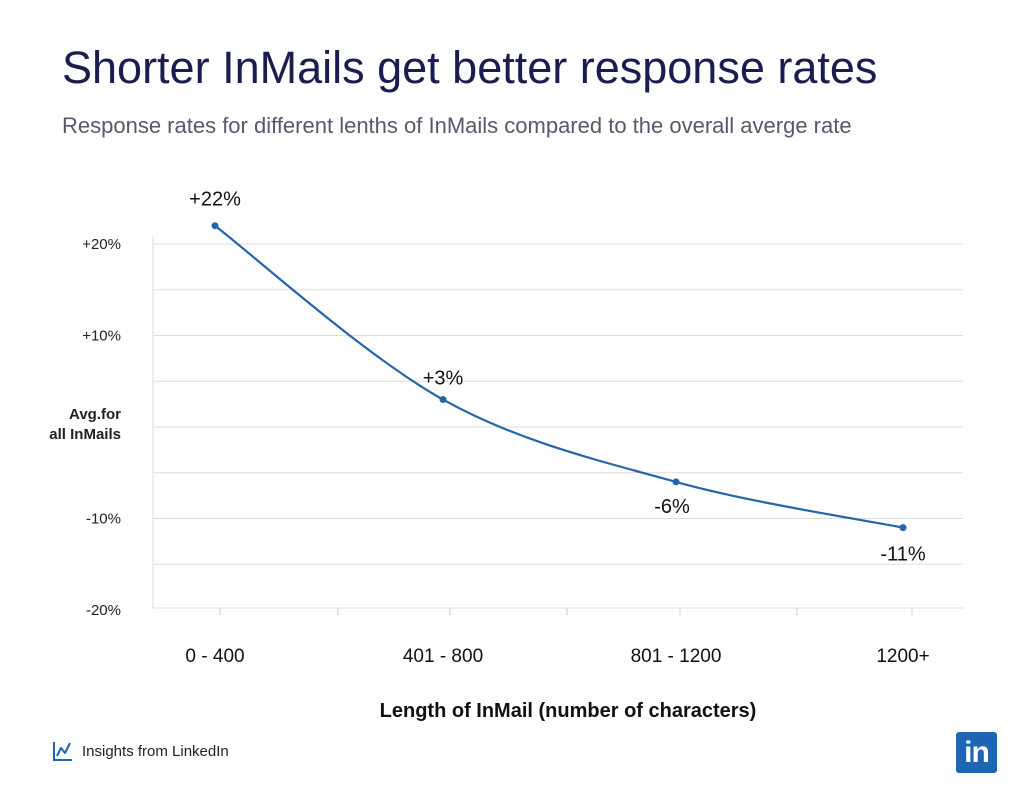 The image size is (1024, 797). Describe the element at coordinates (672, 507) in the screenshot. I see `data-label: -6%` at that location.